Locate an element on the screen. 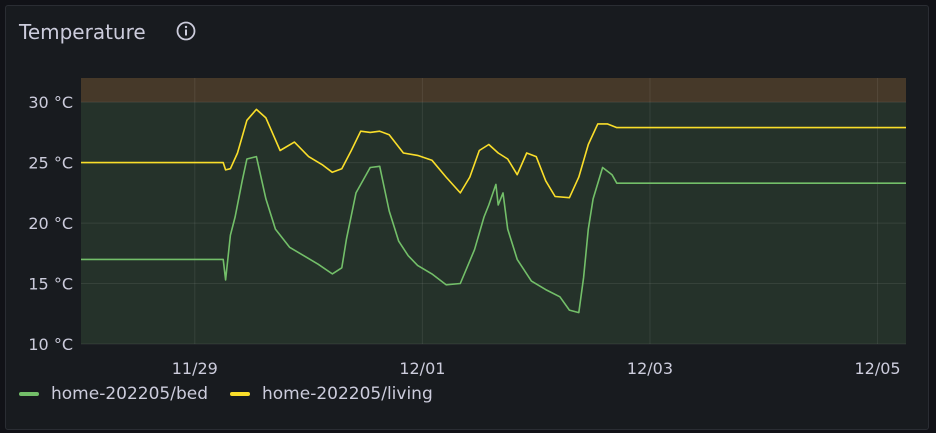 This screenshot has height=433, width=936. threshold-warning-region is located at coordinates (493, 90).